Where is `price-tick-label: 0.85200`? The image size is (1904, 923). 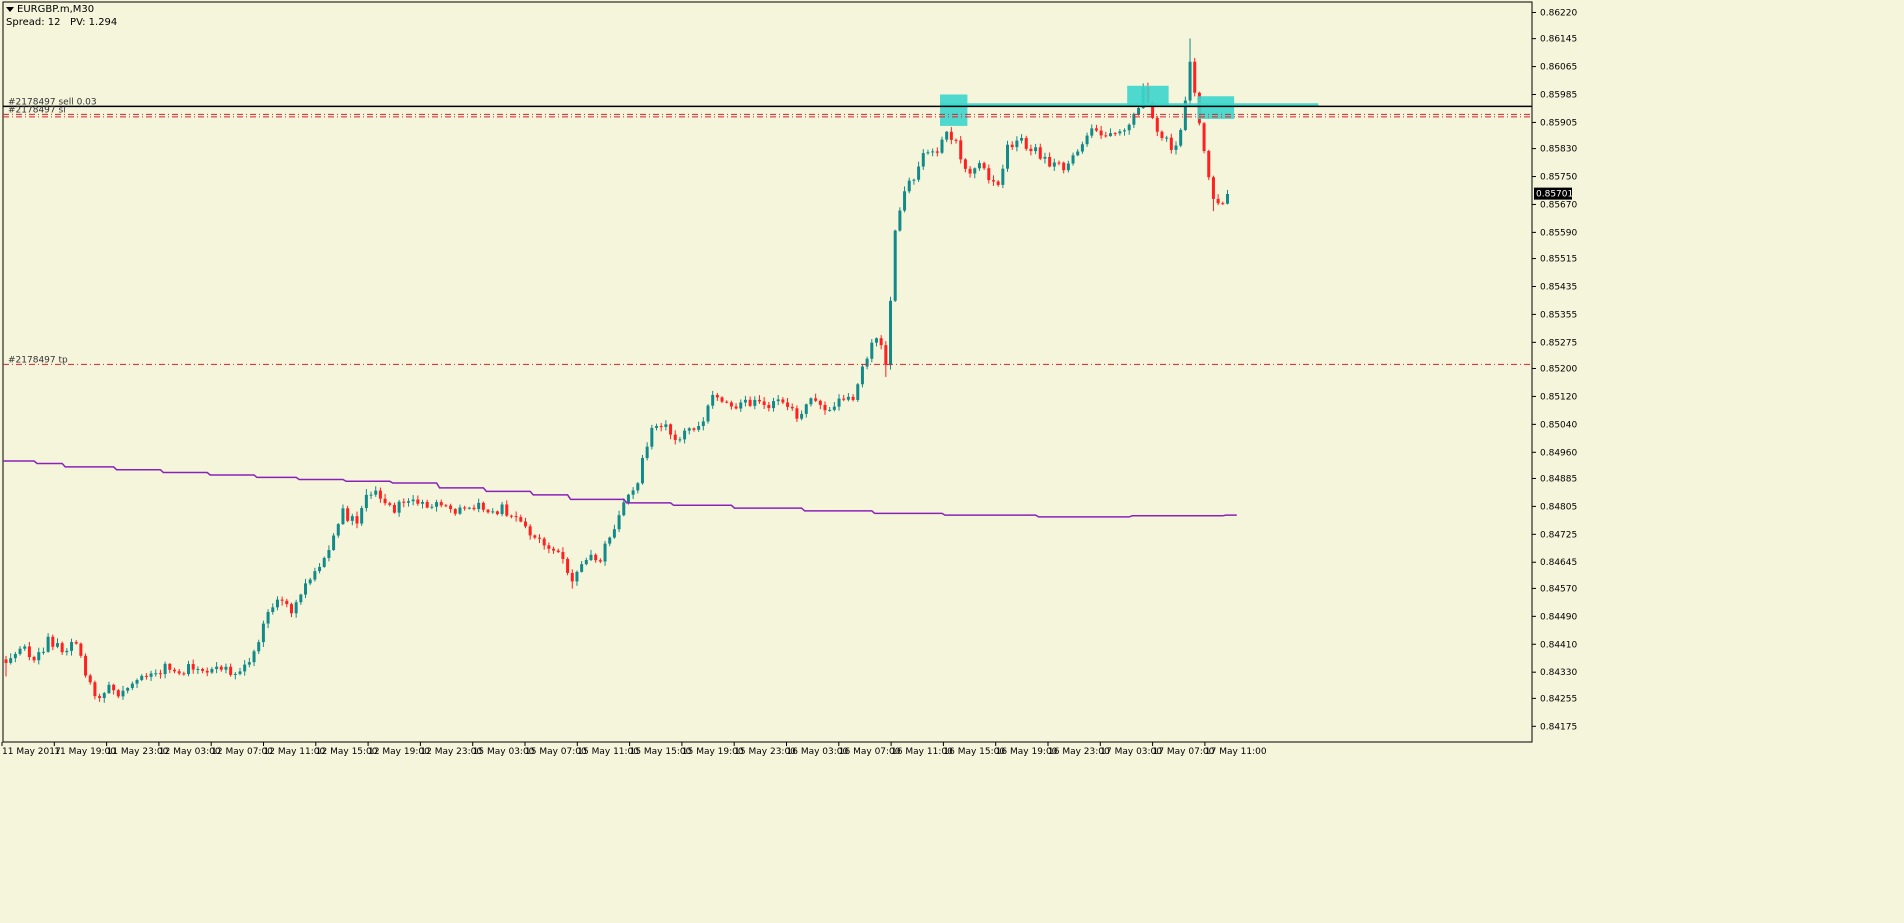 price-tick-label: 0.85200 is located at coordinates (1558, 370).